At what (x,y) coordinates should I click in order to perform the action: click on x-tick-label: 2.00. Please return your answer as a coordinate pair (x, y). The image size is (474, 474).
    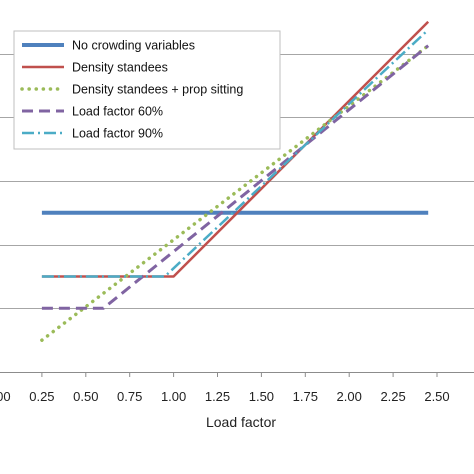
    Looking at the image, I should click on (349, 396).